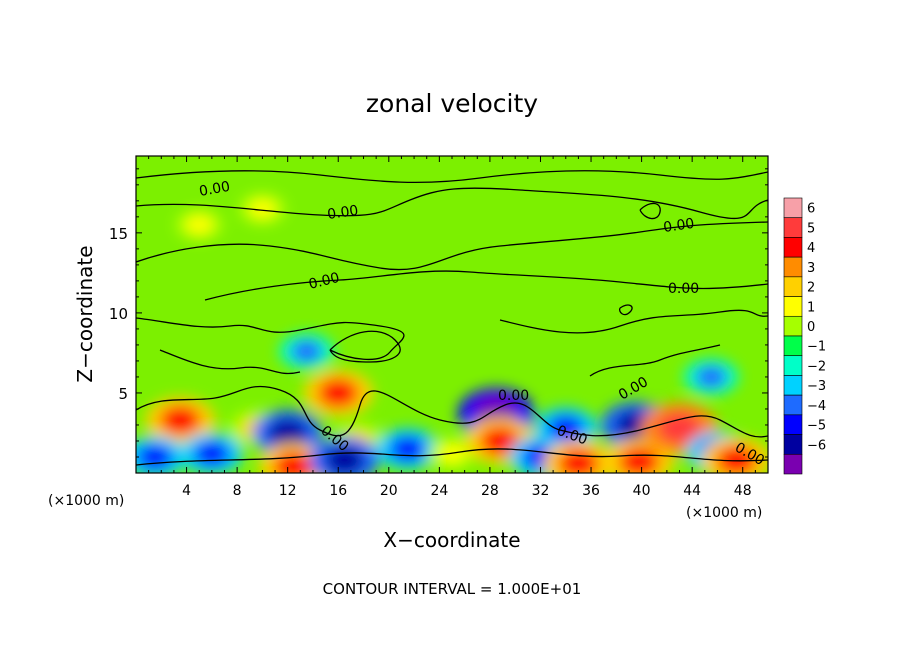 This screenshot has height=654, width=904. I want to click on x-tick-label: 20, so click(389, 491).